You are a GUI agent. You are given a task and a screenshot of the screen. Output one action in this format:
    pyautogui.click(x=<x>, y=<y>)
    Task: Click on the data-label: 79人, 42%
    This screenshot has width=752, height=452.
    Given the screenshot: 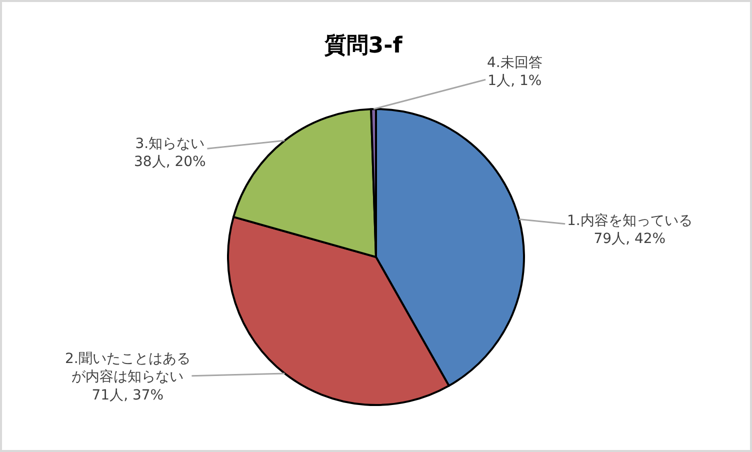 What is the action you would take?
    pyautogui.click(x=630, y=239)
    